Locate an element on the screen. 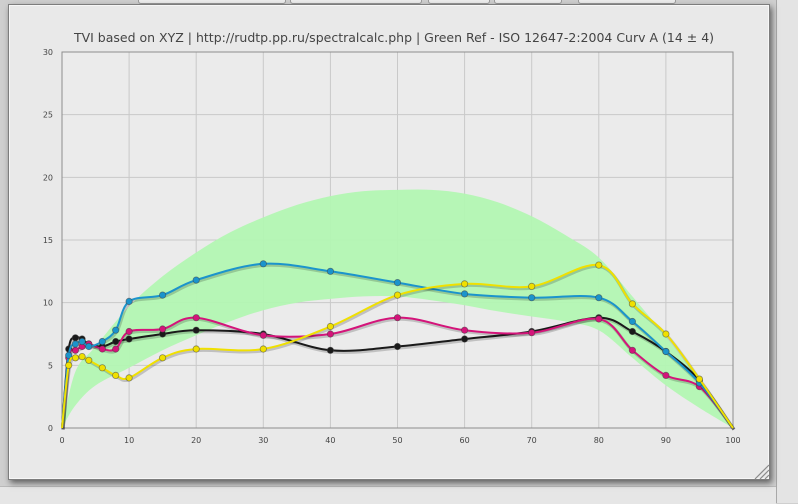 The height and width of the screenshot is (504, 798). y-tick-label: 15 is located at coordinates (48, 240).